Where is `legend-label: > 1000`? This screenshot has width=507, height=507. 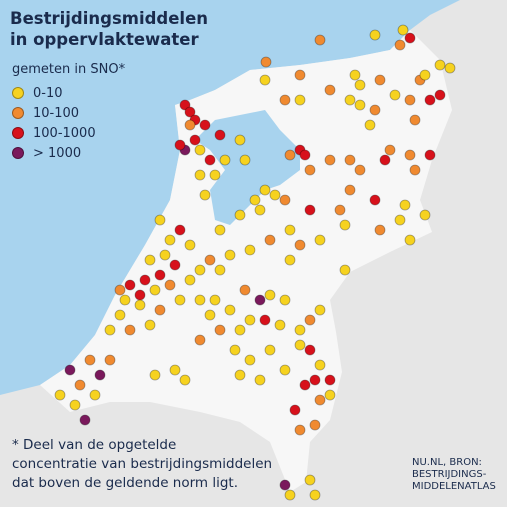 legend-label: > 1000 is located at coordinates (57, 153).